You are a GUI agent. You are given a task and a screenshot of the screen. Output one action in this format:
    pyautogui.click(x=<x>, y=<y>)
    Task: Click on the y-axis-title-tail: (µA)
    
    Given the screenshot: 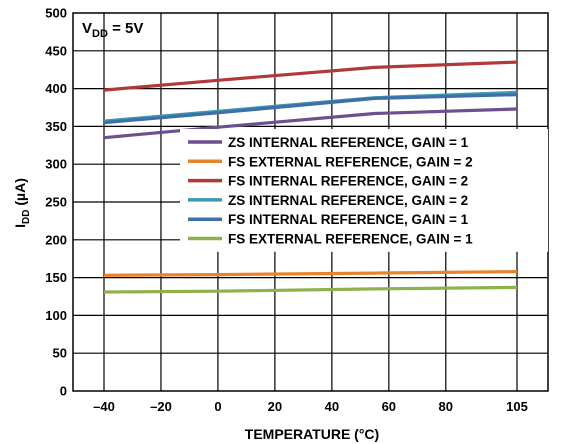 What is the action you would take?
    pyautogui.click(x=20, y=193)
    